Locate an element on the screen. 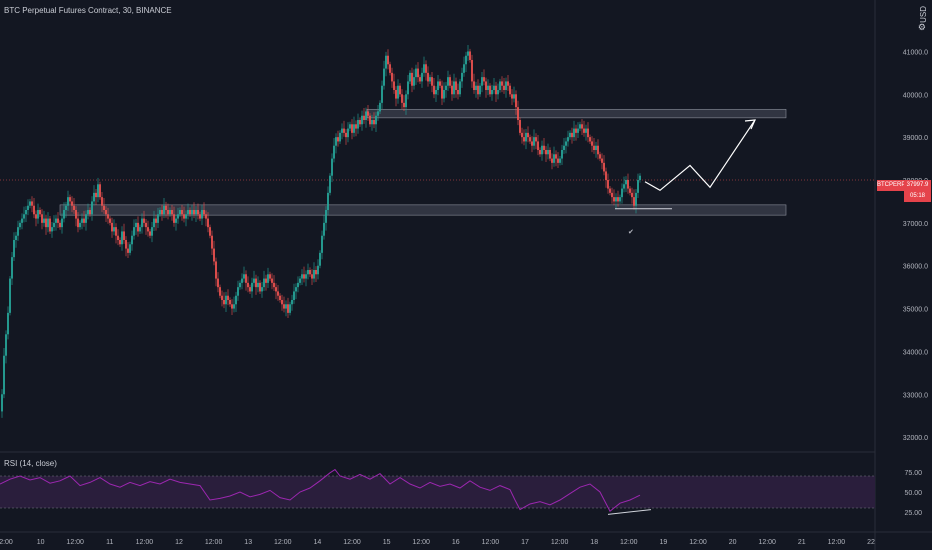 The width and height of the screenshot is (932, 550). last-price-value: 37997.9 is located at coordinates (917, 185).